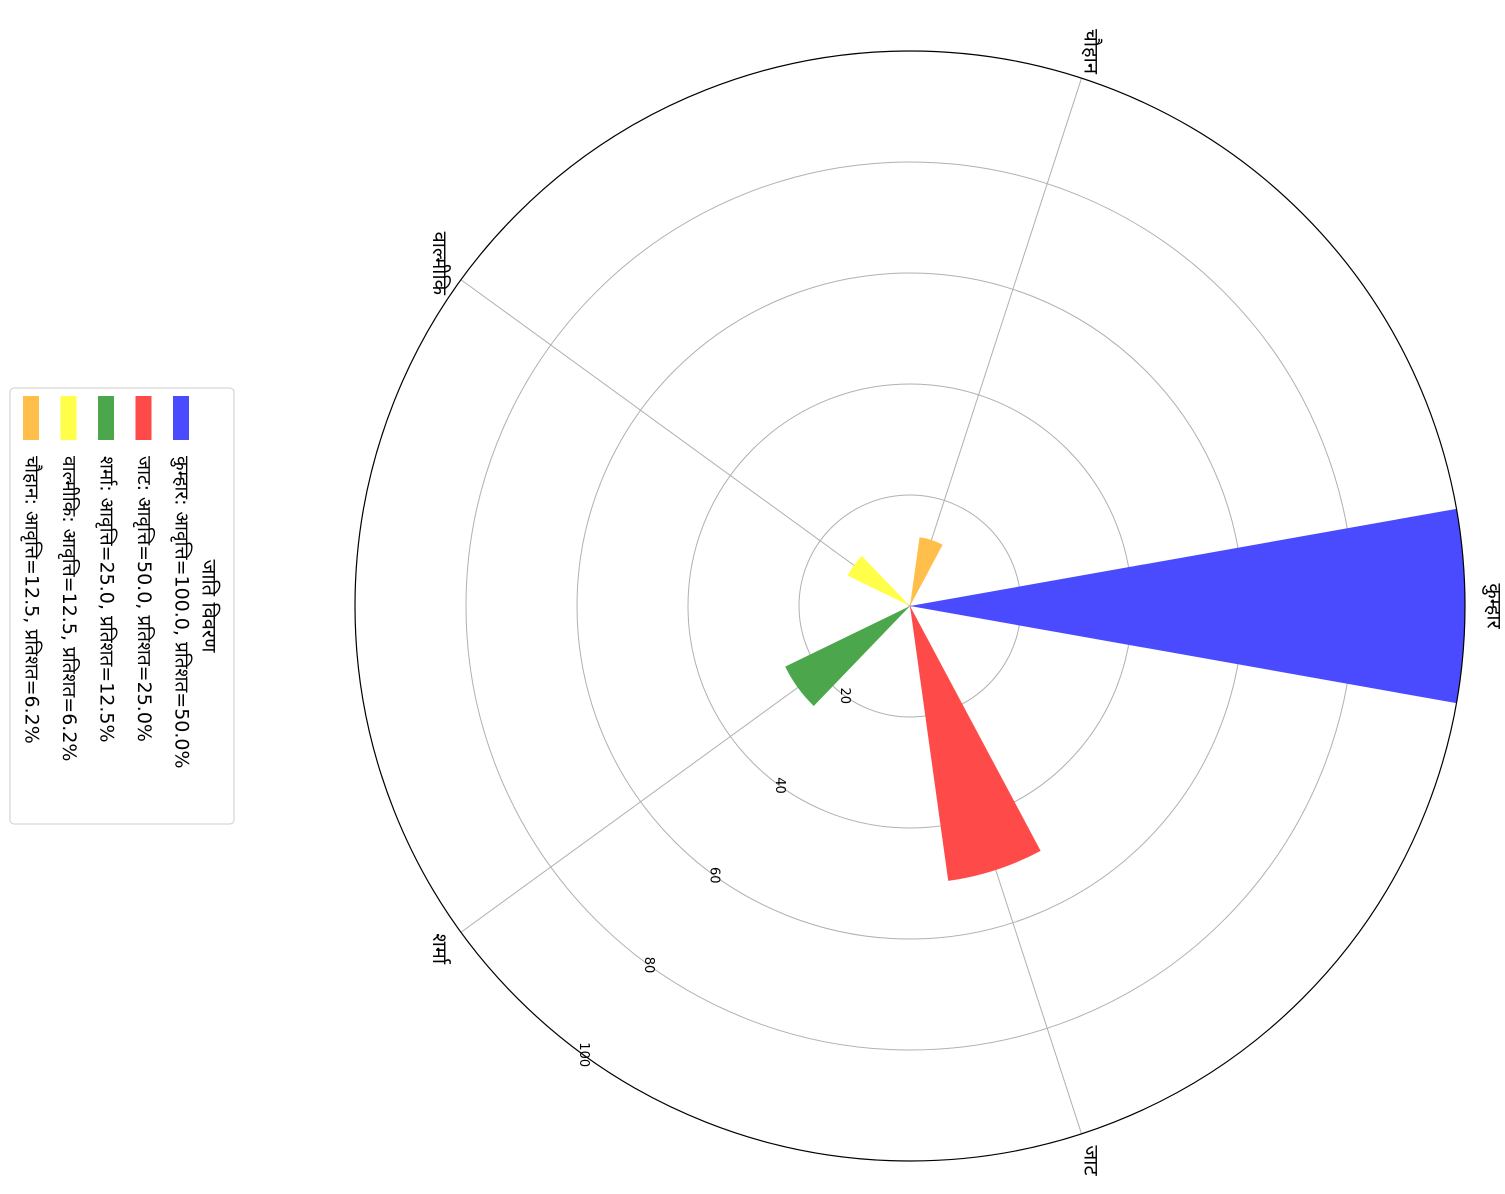 The width and height of the screenshot is (1505, 1194). I want to click on category-label: कुम्हार, so click(1493, 606).